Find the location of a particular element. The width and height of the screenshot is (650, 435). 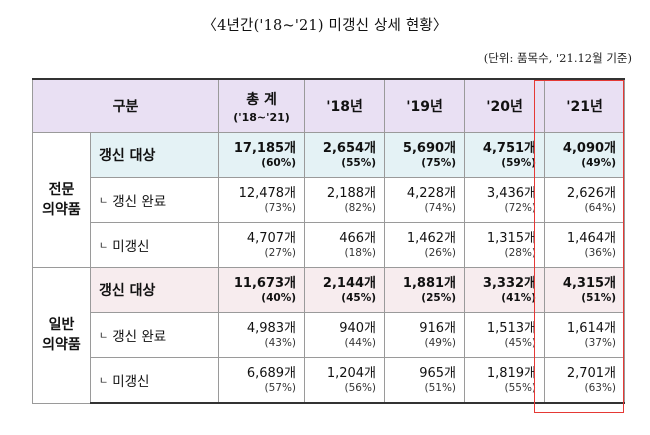

count-value: 4,707개 is located at coordinates (271, 238).